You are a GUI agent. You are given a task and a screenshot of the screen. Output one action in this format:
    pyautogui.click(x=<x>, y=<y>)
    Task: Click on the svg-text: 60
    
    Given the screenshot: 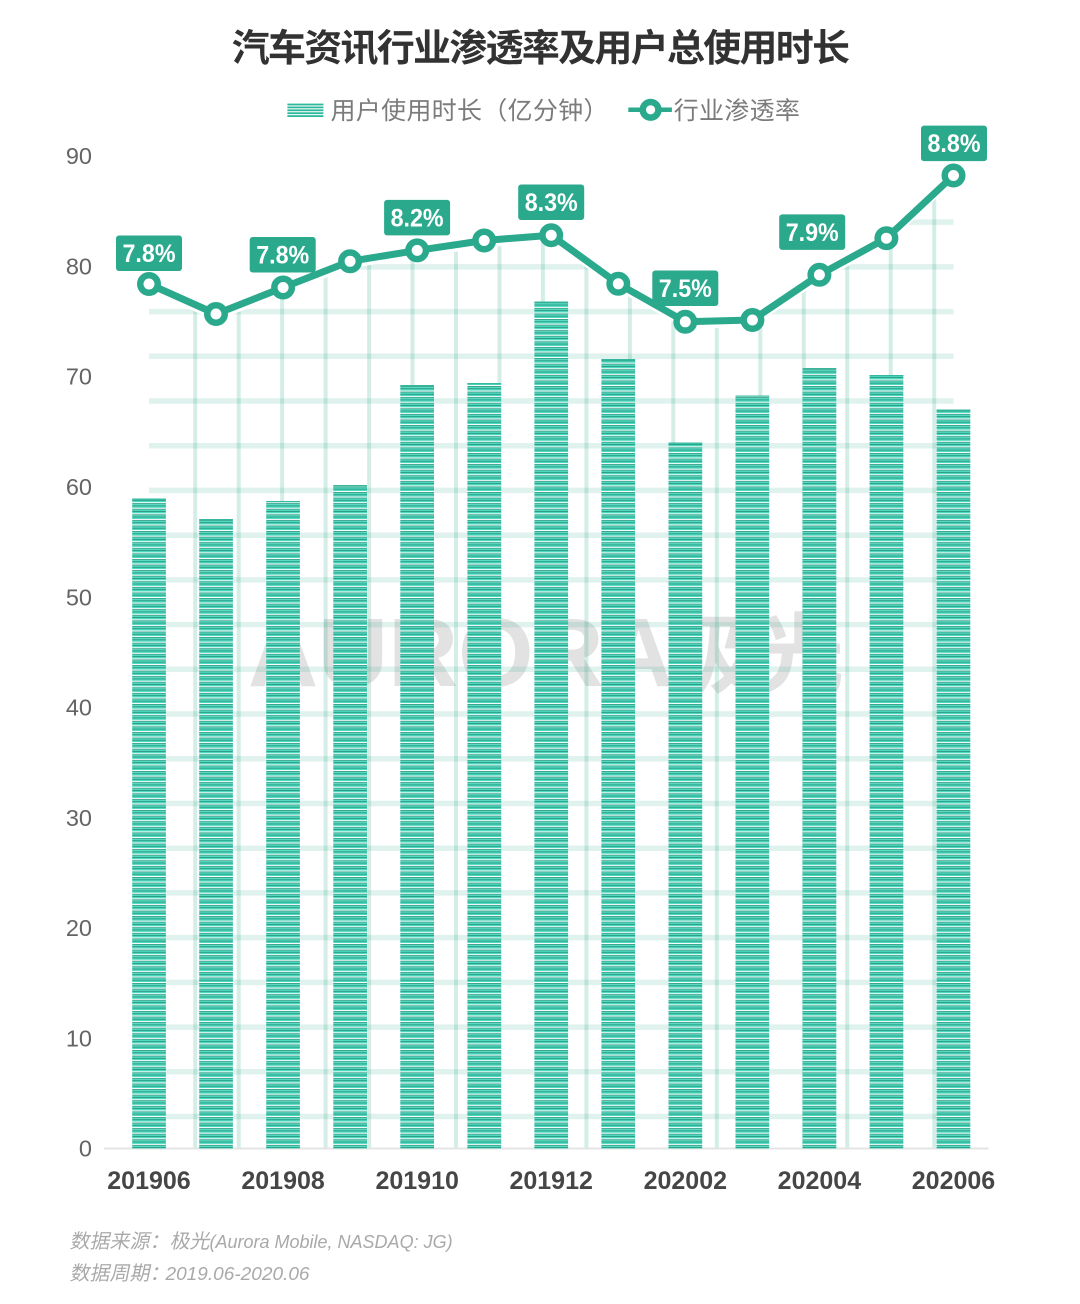 What is the action you would take?
    pyautogui.click(x=79, y=487)
    